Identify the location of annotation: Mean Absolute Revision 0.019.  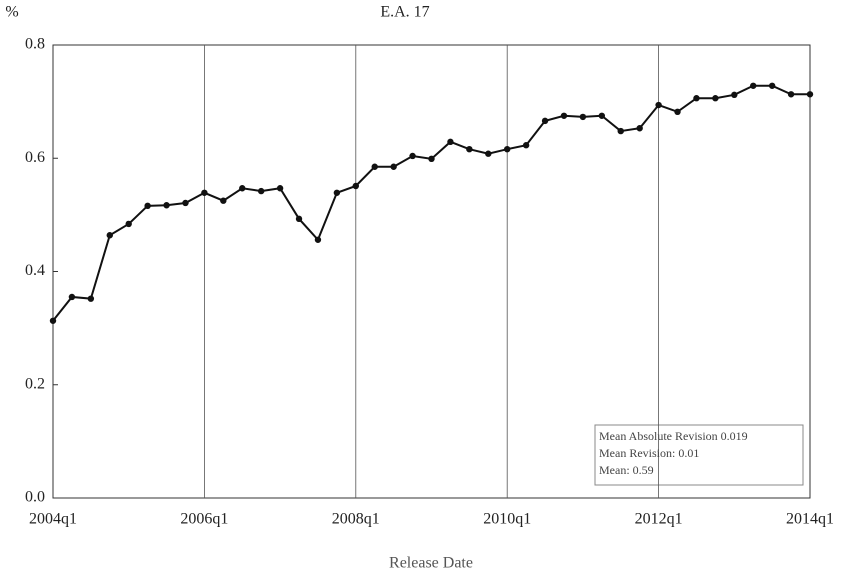
(673, 436).